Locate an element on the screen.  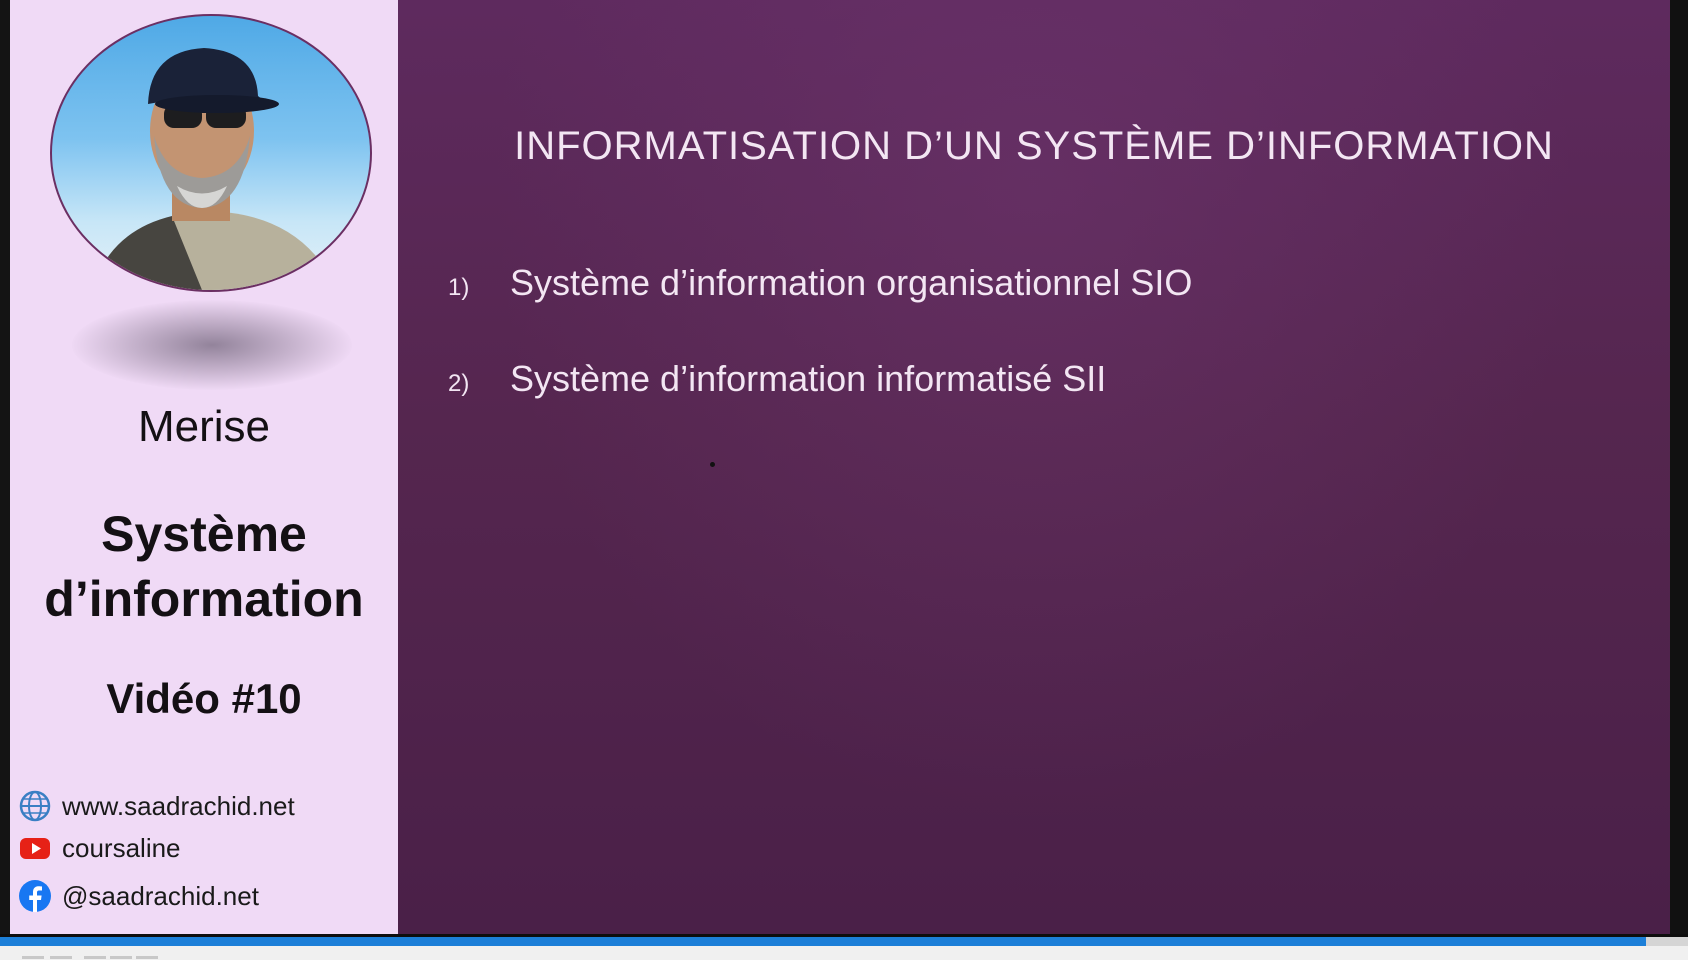
course-title-line2: d’information is located at coordinates (204, 599).